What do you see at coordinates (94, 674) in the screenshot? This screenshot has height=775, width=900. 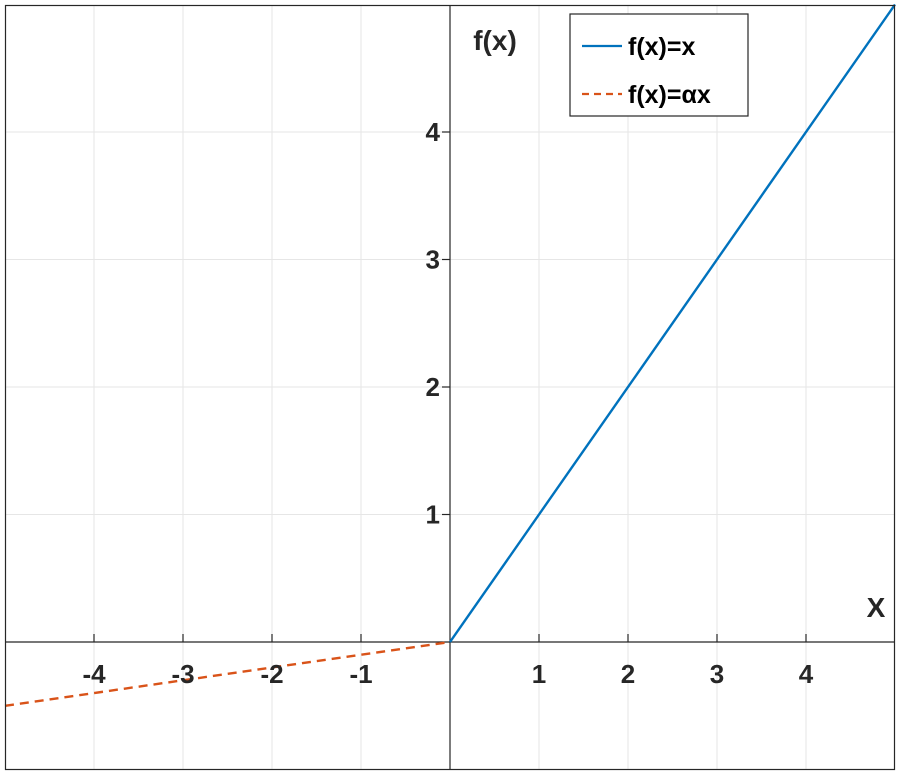 I see `x-tick-label: -4` at bounding box center [94, 674].